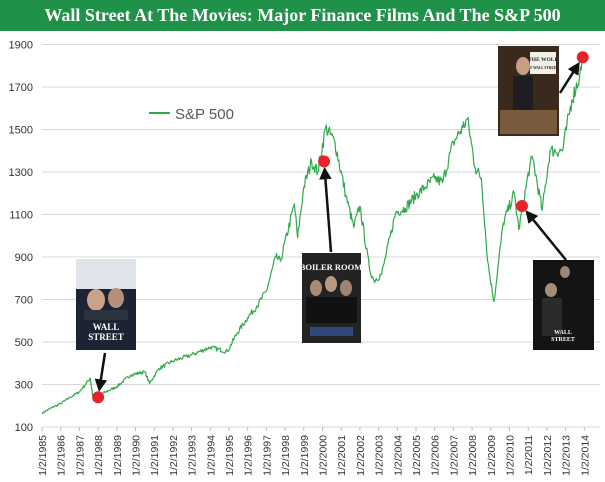 The image size is (605, 482). I want to click on x-tick-label: 1/2/2013, so click(567, 455).